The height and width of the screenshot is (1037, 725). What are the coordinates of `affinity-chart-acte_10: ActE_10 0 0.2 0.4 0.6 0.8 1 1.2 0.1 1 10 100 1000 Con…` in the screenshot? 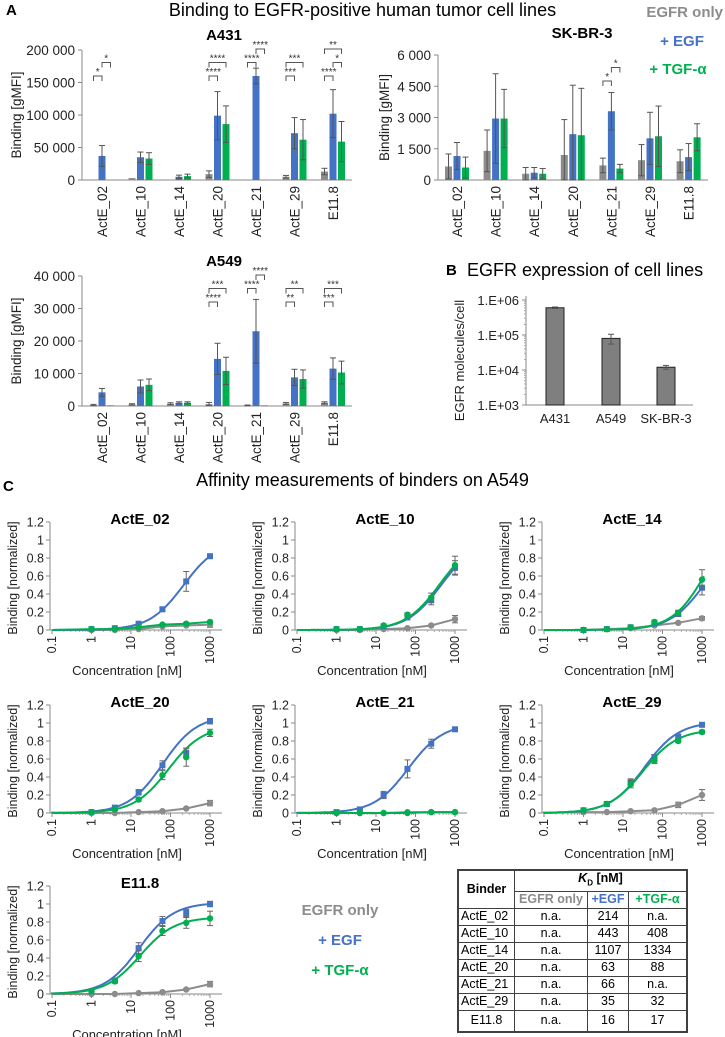 It's located at (359, 594).